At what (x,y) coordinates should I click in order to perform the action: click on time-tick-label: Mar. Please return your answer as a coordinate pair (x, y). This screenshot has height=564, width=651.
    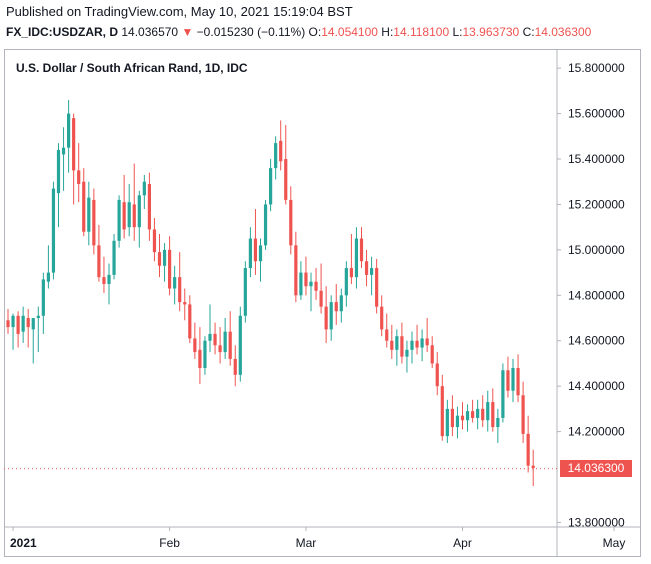
    Looking at the image, I should click on (306, 543).